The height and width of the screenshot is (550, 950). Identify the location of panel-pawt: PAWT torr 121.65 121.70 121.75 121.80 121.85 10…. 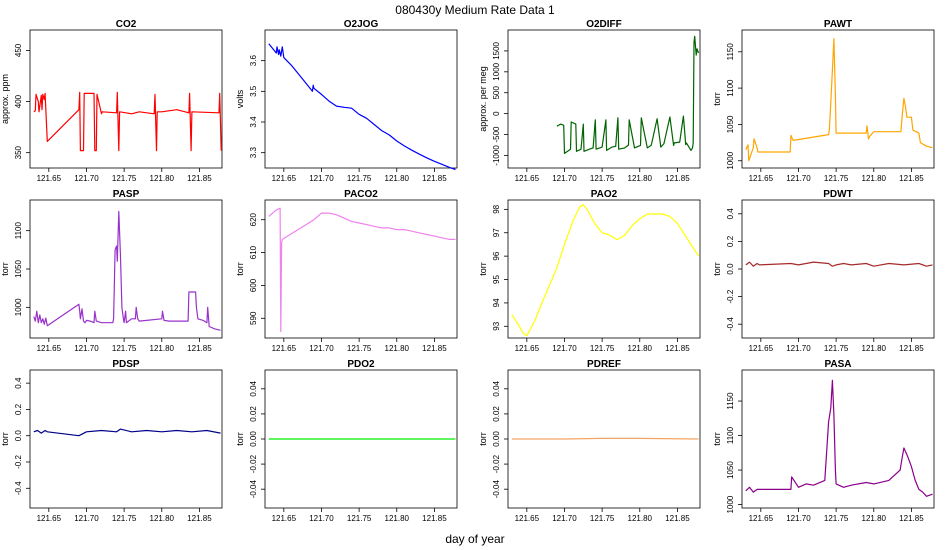
(823, 101).